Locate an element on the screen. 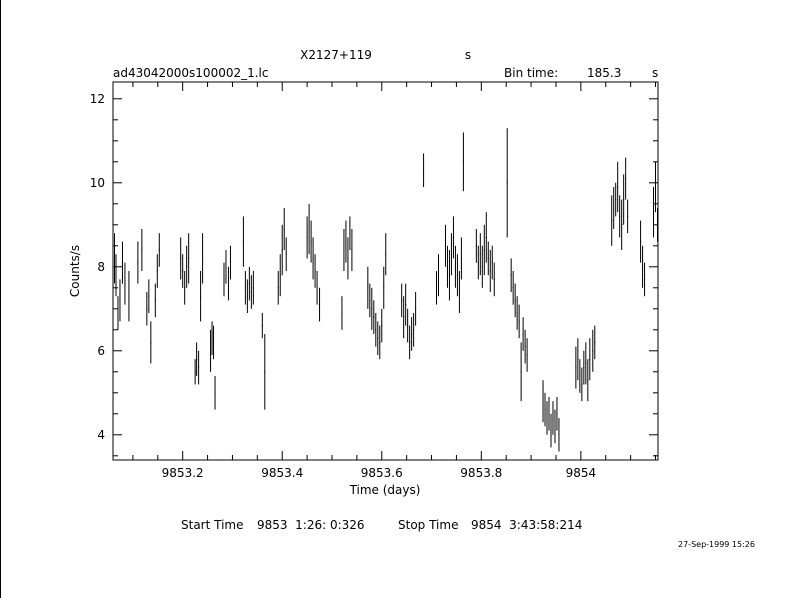  start-time-value: 9853 1:26: 0:326 is located at coordinates (311, 525).